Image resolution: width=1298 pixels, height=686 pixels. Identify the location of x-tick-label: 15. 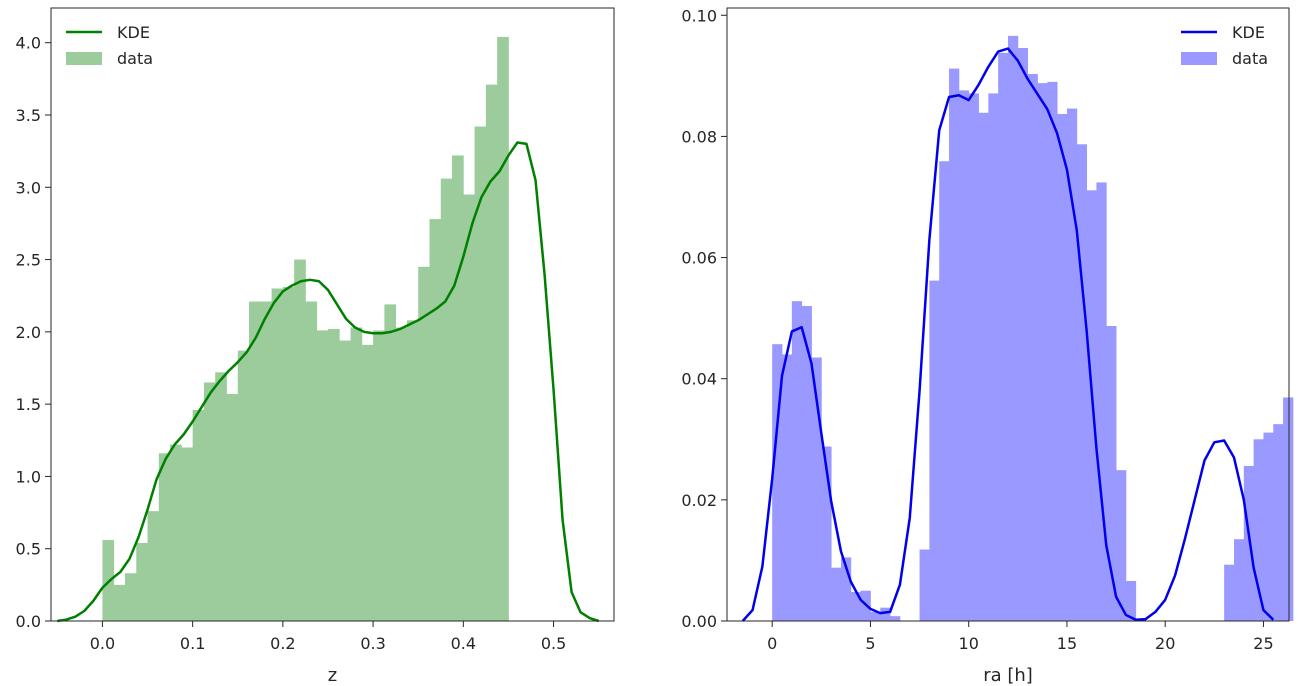
(1067, 643).